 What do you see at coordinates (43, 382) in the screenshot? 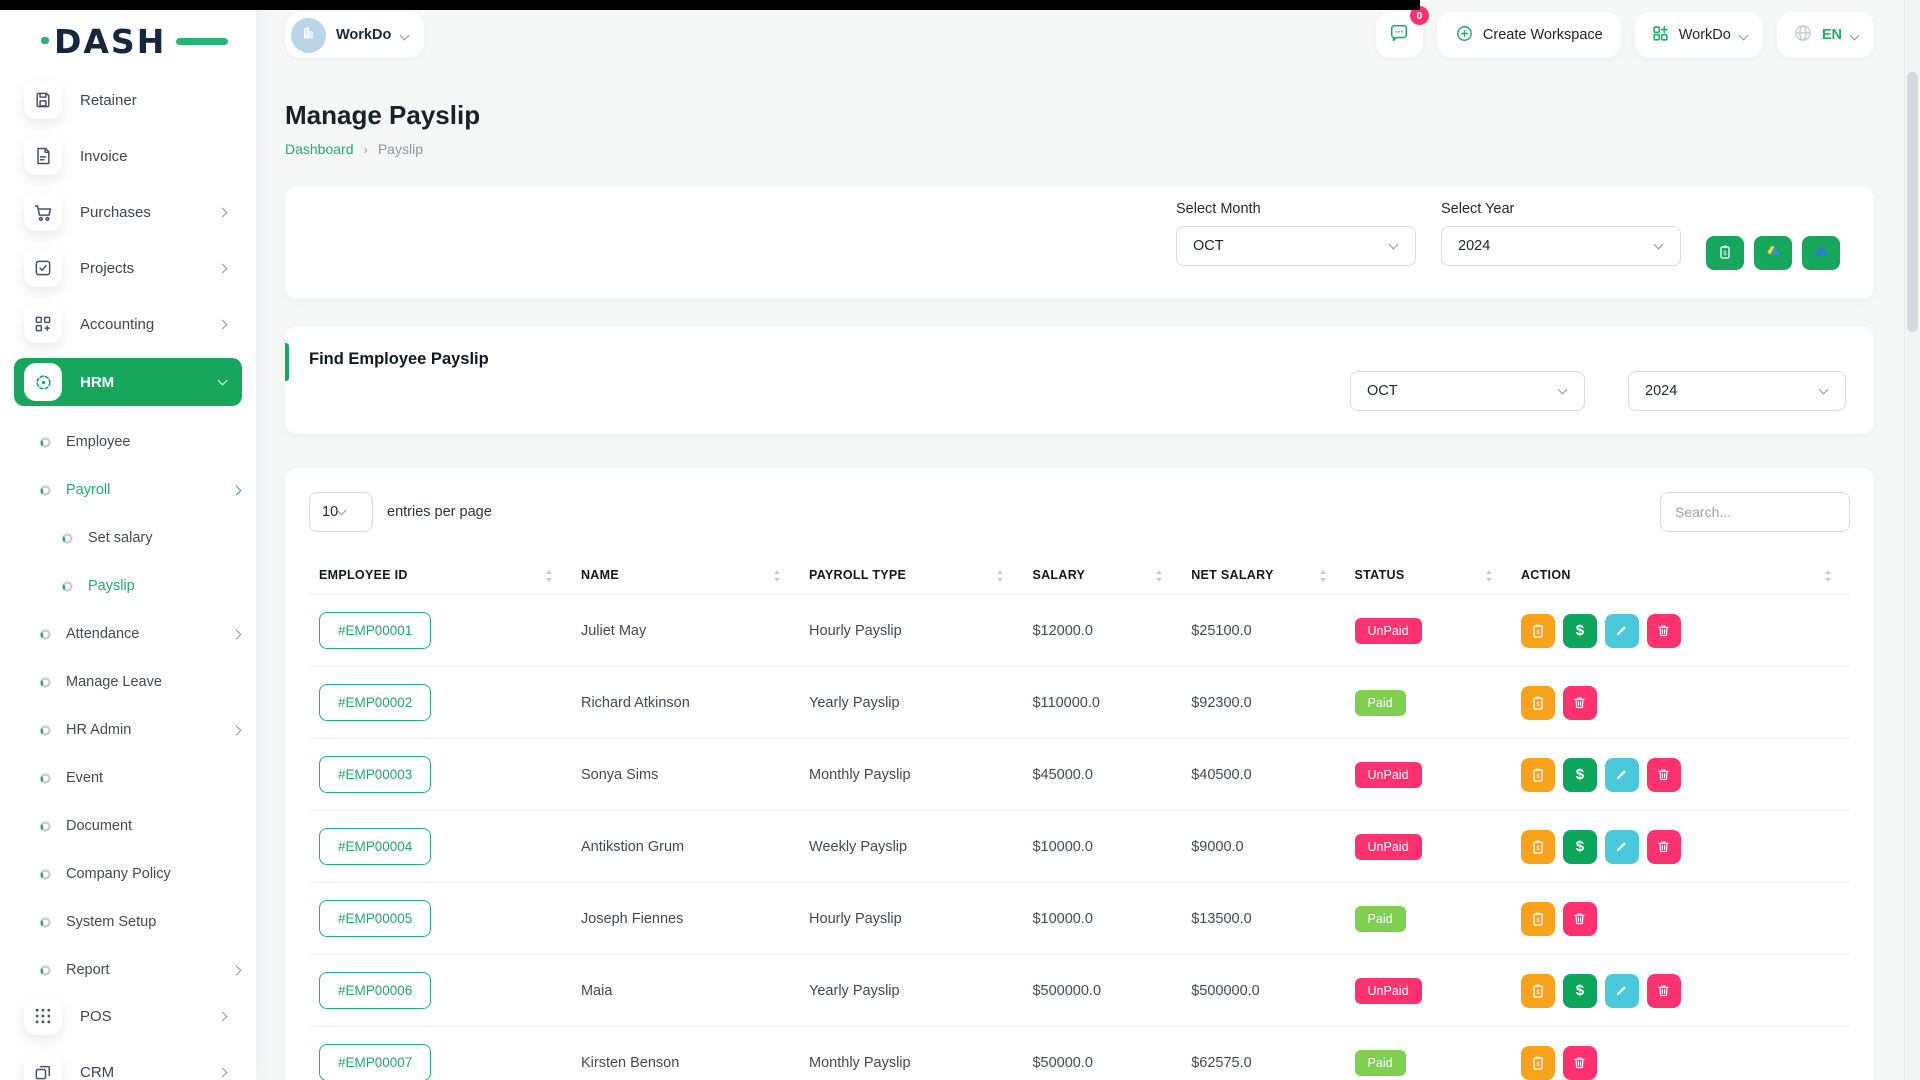
I see `hrm-icon` at bounding box center [43, 382].